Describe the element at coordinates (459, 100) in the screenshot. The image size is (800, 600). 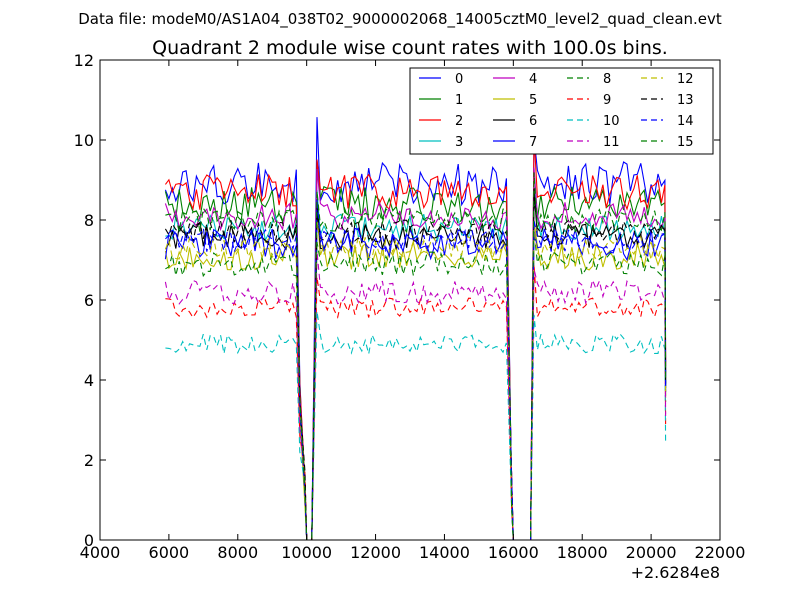
I see `legend-label-1: 1` at that location.